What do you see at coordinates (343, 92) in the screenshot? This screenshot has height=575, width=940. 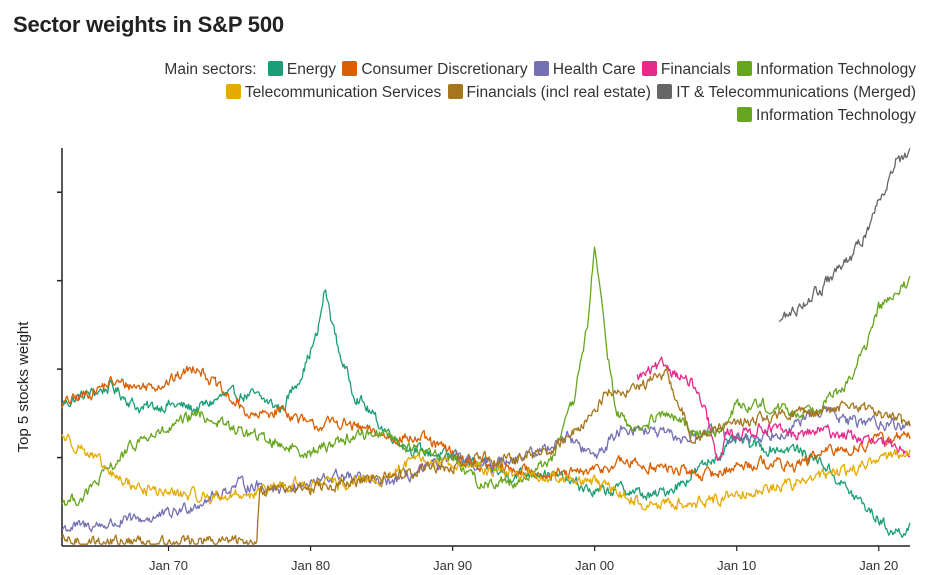 I see `legend-item-label: Telecommunication Services` at bounding box center [343, 92].